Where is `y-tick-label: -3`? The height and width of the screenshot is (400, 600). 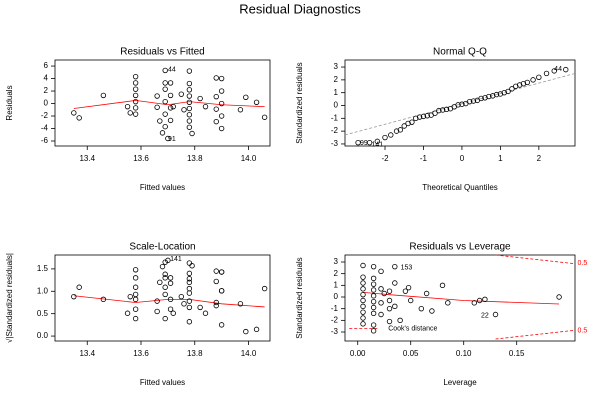
y-tick-label: -3 is located at coordinates (335, 143).